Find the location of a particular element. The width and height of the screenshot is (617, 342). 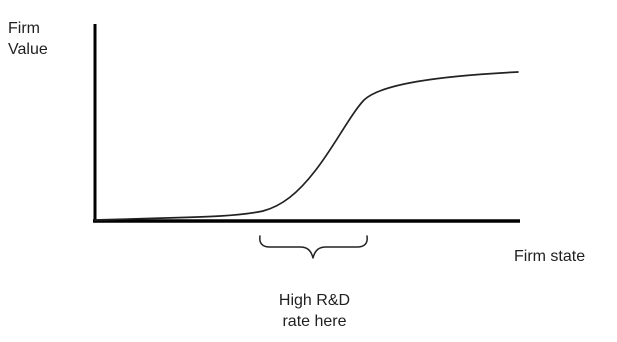

y-axis-label: Firm Value is located at coordinates (28, 39).